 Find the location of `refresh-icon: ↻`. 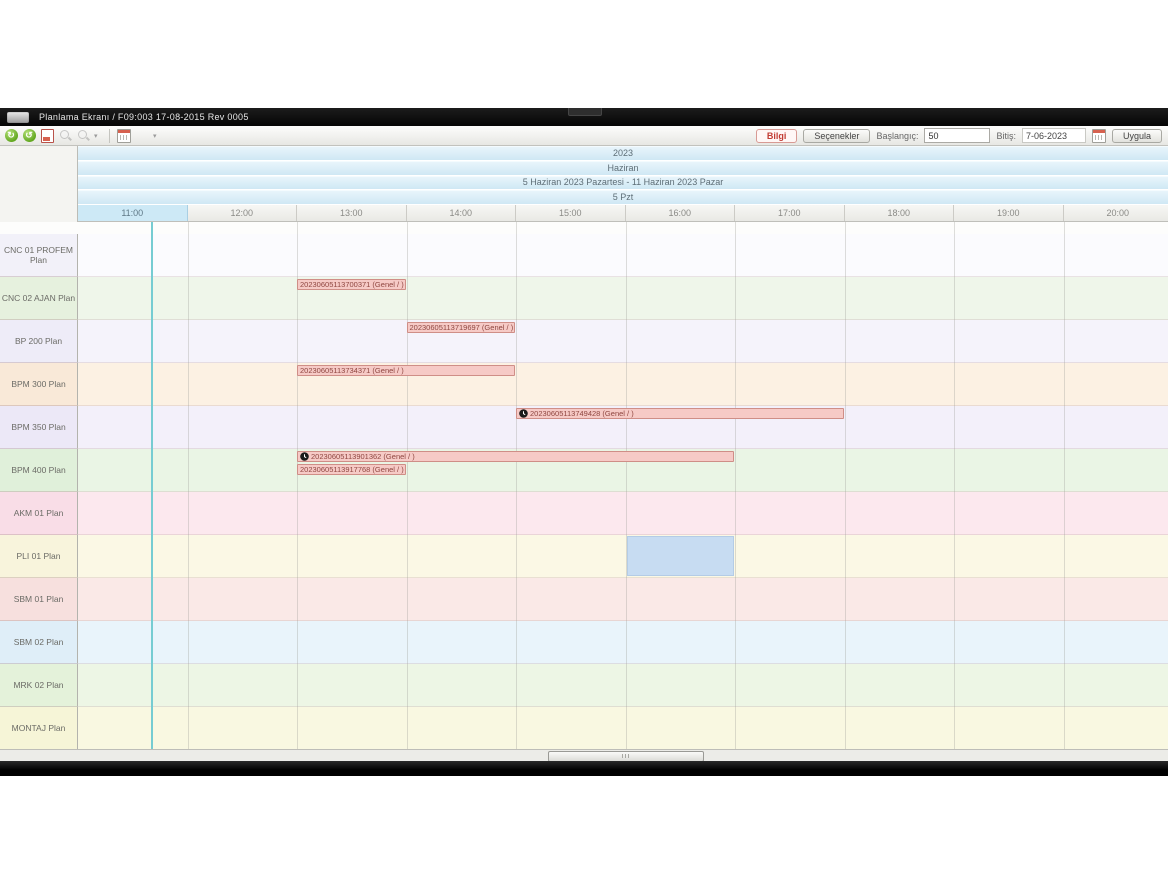

refresh-icon: ↻ is located at coordinates (11, 136).